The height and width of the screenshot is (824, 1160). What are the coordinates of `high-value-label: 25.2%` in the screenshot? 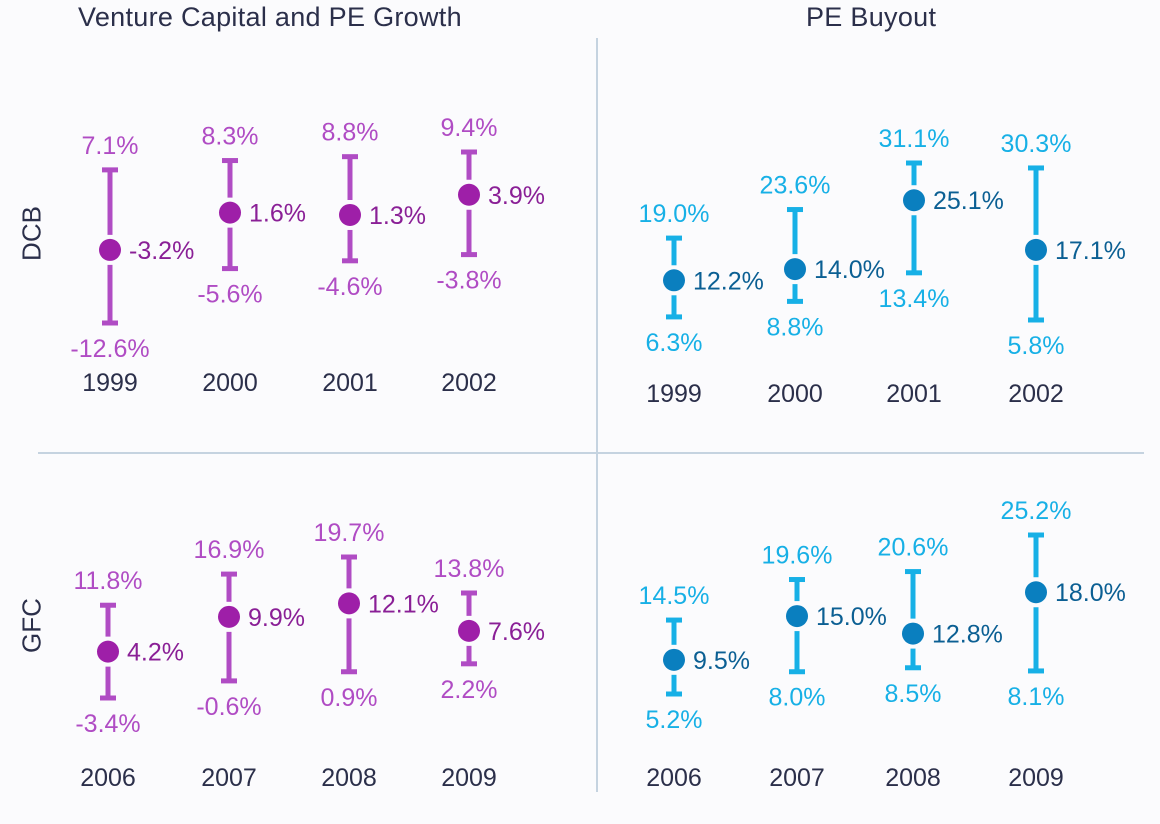 It's located at (1036, 511).